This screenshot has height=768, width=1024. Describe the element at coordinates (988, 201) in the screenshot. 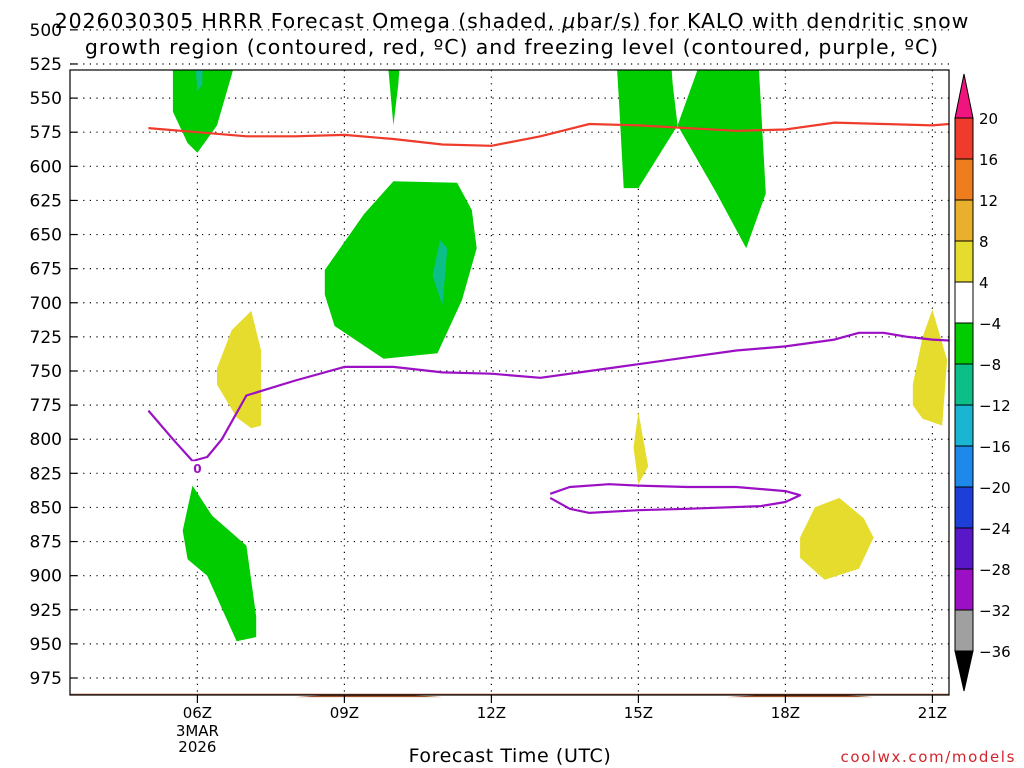

I see `colorbar-tick-label: 12` at that location.